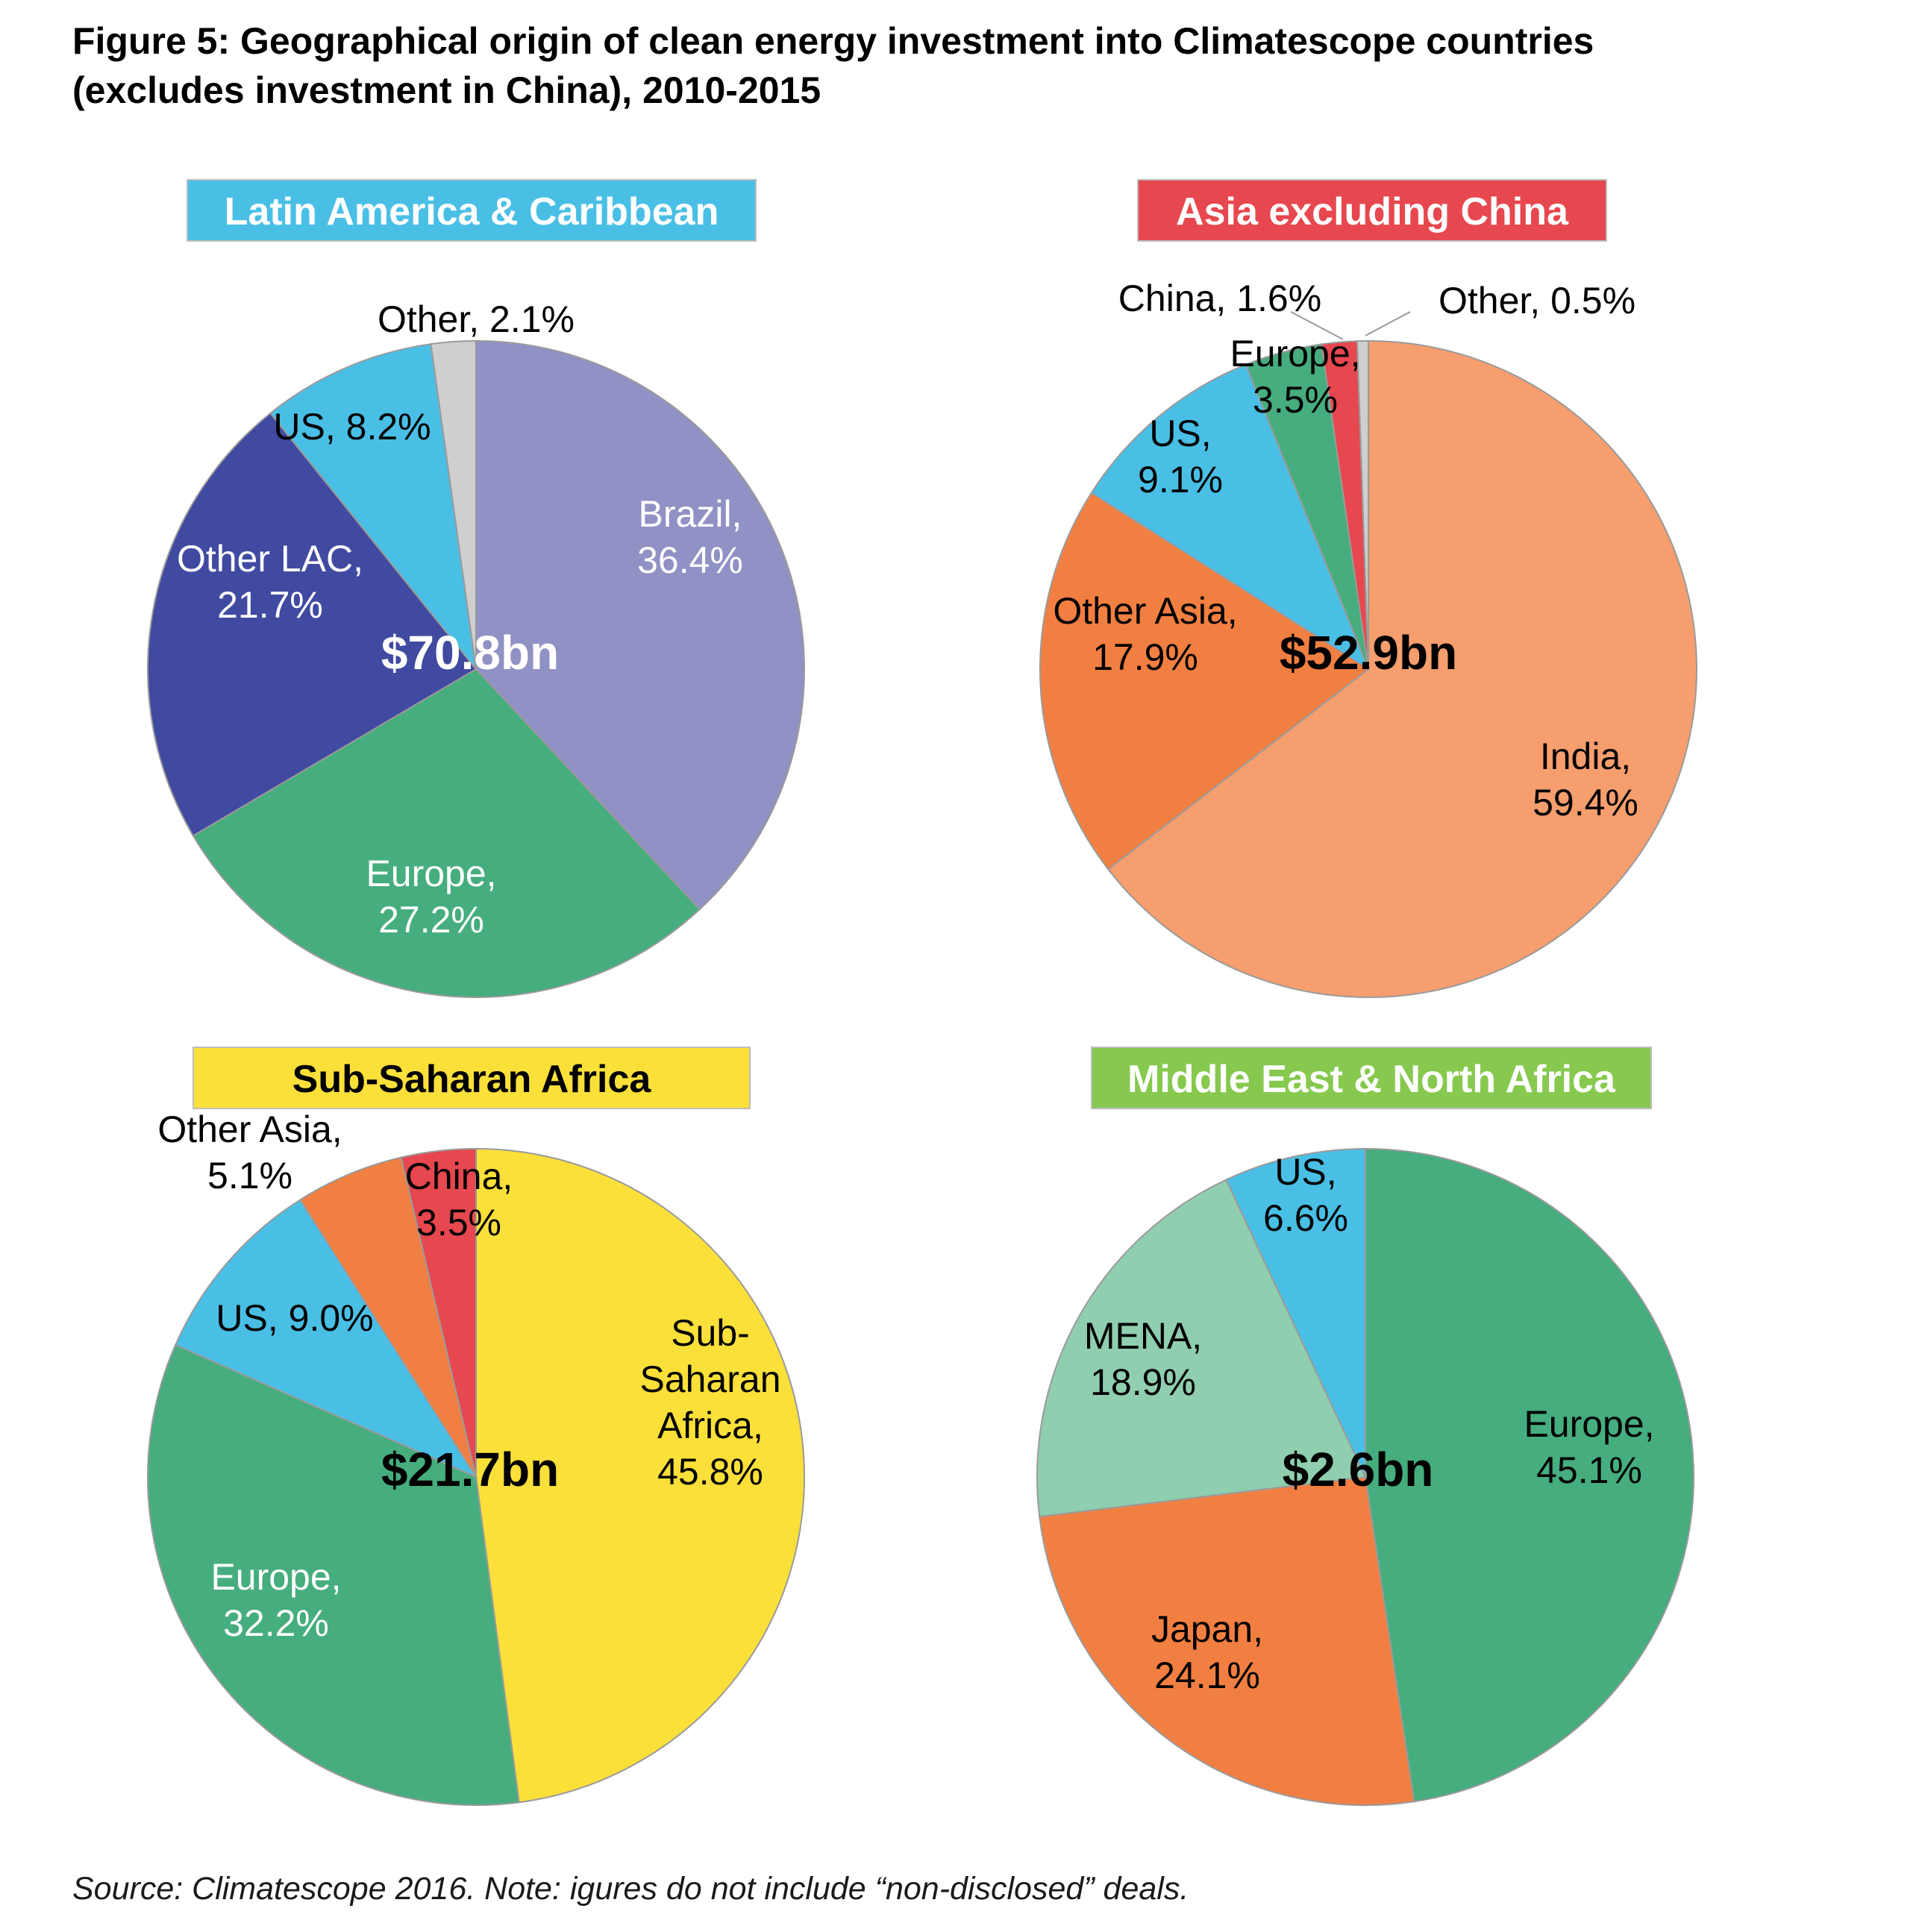  What do you see at coordinates (1295, 1312) in the screenshot?
I see `pie-slice-mena-us` at bounding box center [1295, 1312].